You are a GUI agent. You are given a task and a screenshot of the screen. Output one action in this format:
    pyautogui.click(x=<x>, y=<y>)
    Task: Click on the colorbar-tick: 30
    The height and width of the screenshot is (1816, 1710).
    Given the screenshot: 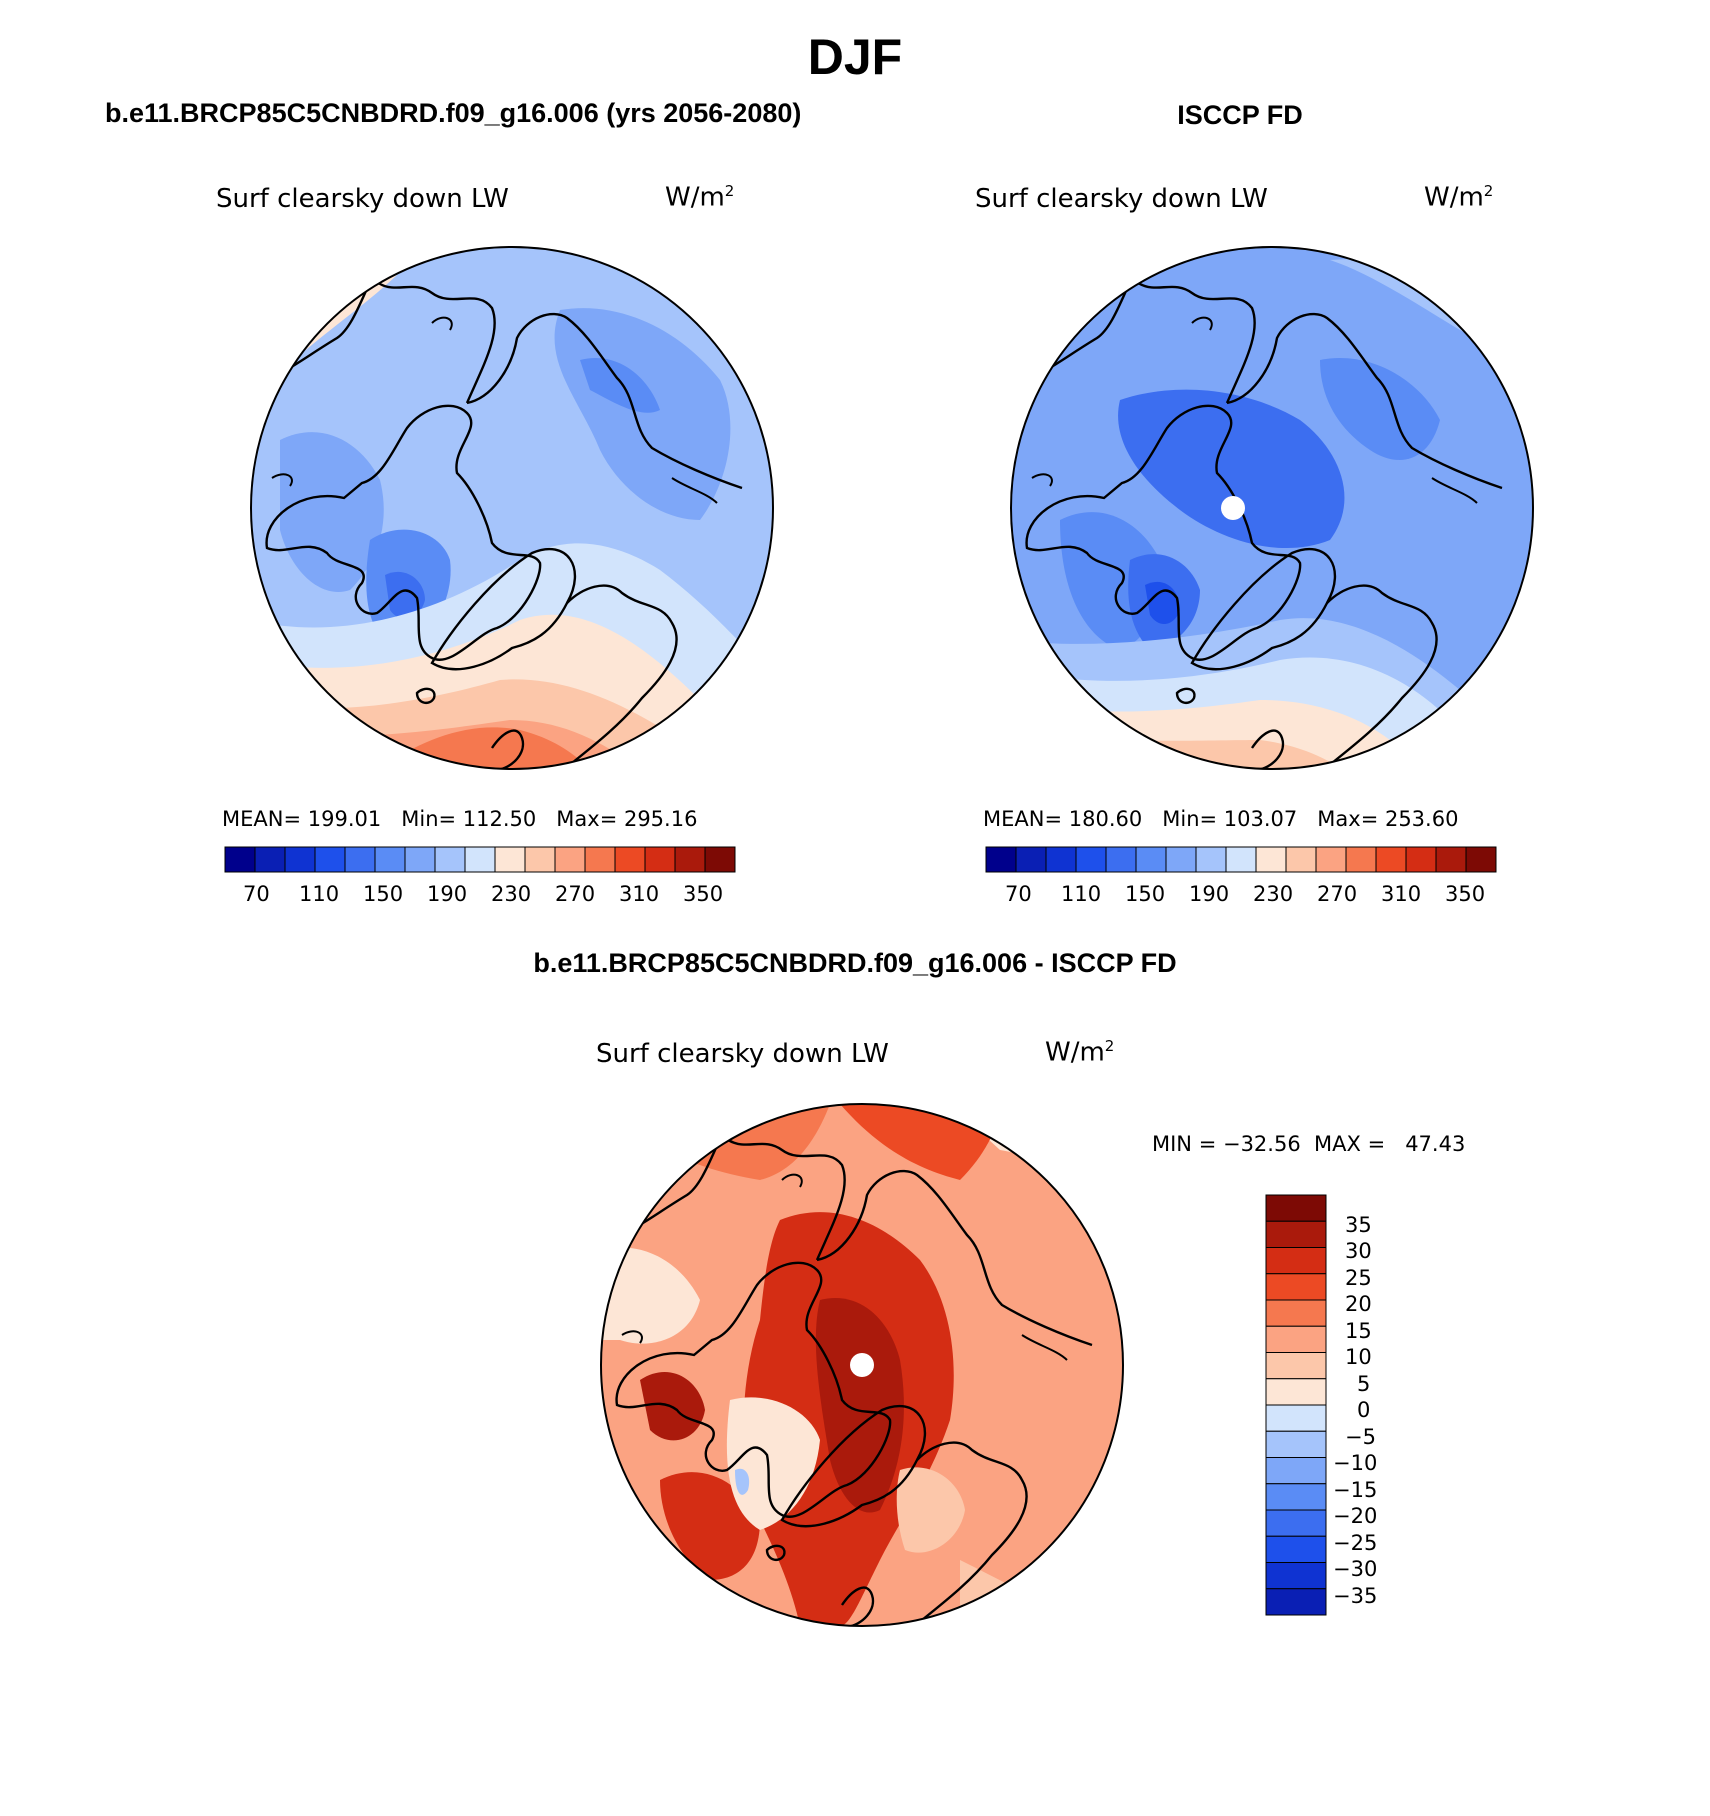 What is the action you would take?
    pyautogui.click(x=1358, y=1251)
    